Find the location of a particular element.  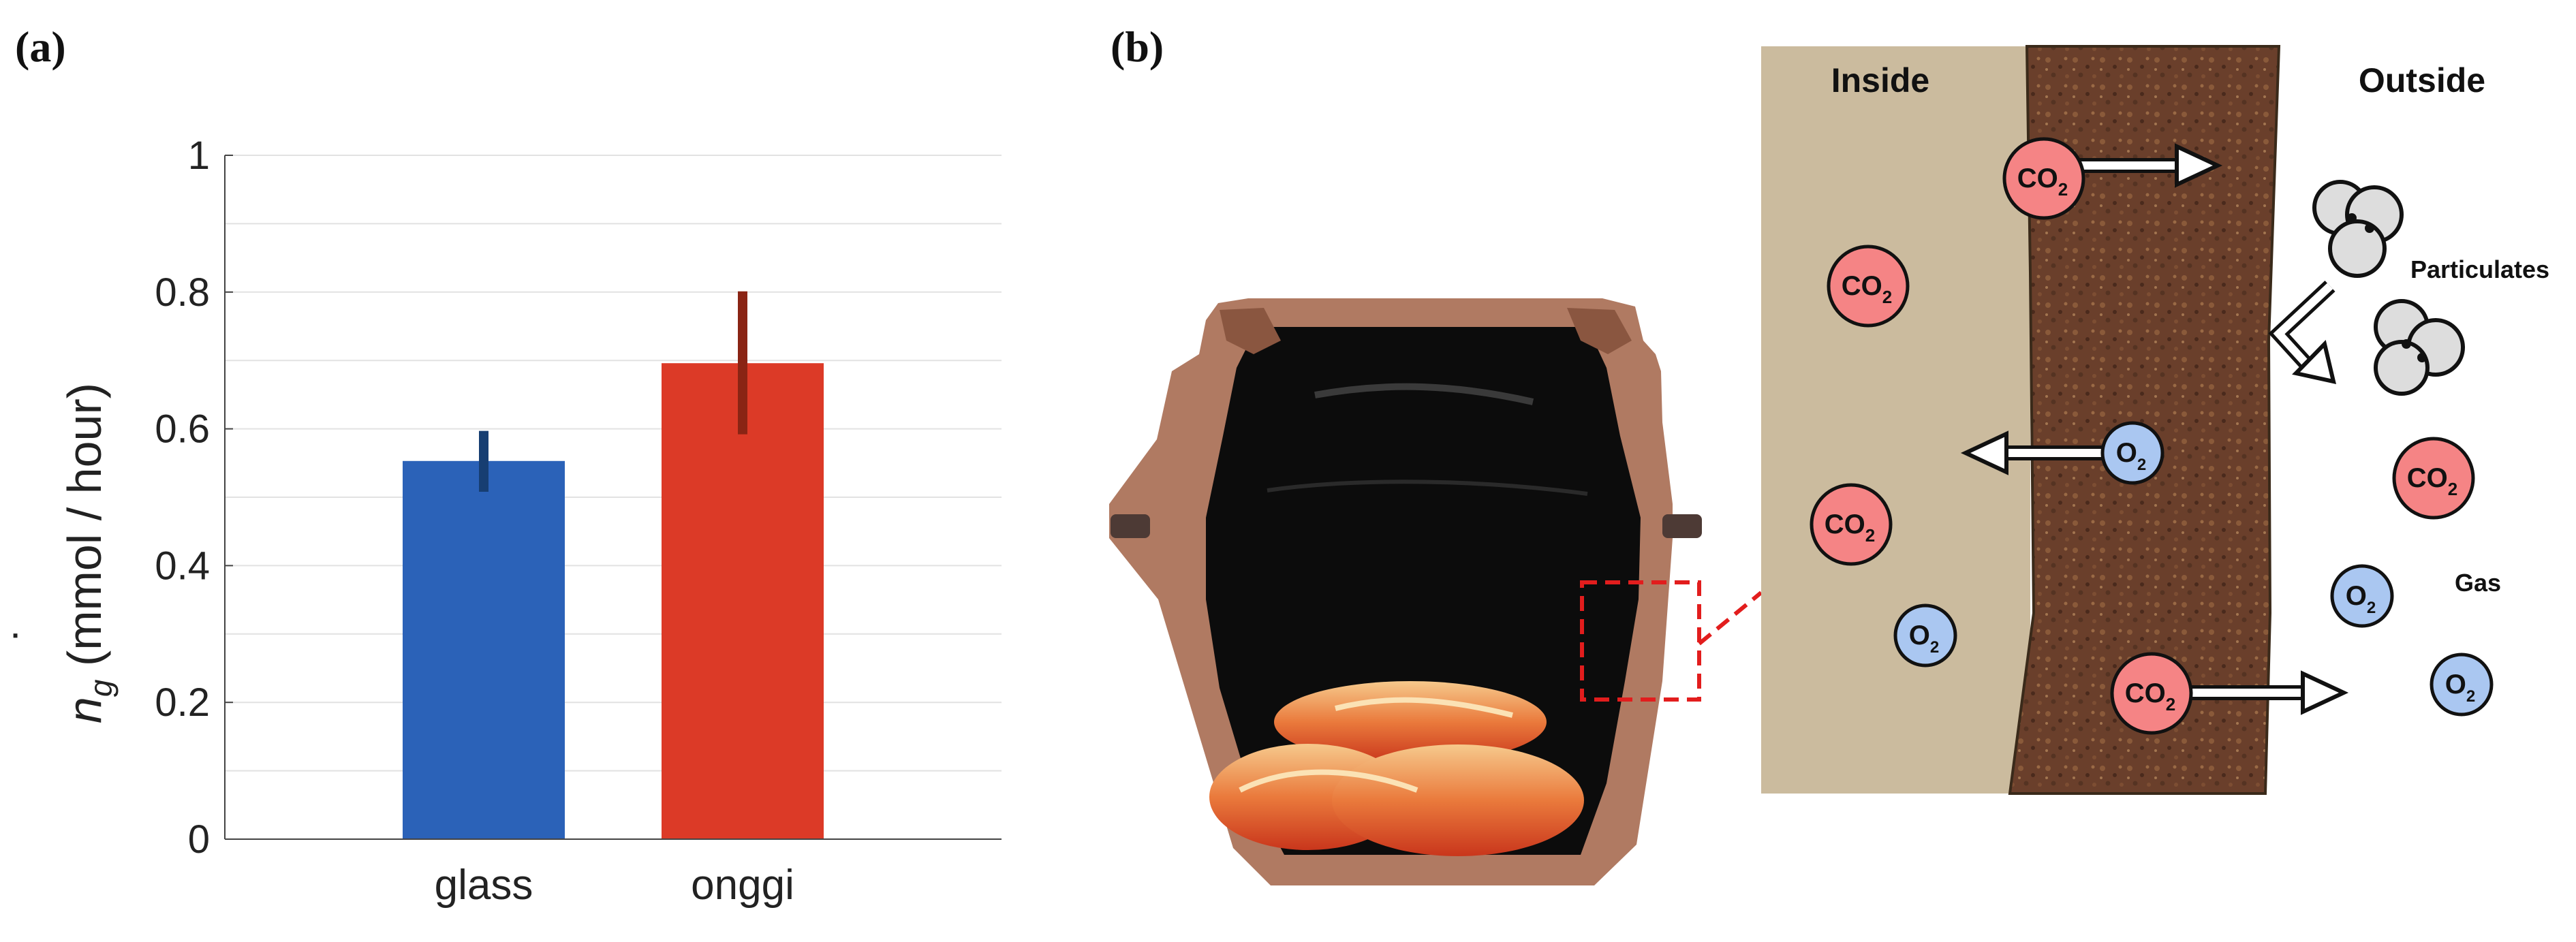

inside-region is located at coordinates (1895, 420).